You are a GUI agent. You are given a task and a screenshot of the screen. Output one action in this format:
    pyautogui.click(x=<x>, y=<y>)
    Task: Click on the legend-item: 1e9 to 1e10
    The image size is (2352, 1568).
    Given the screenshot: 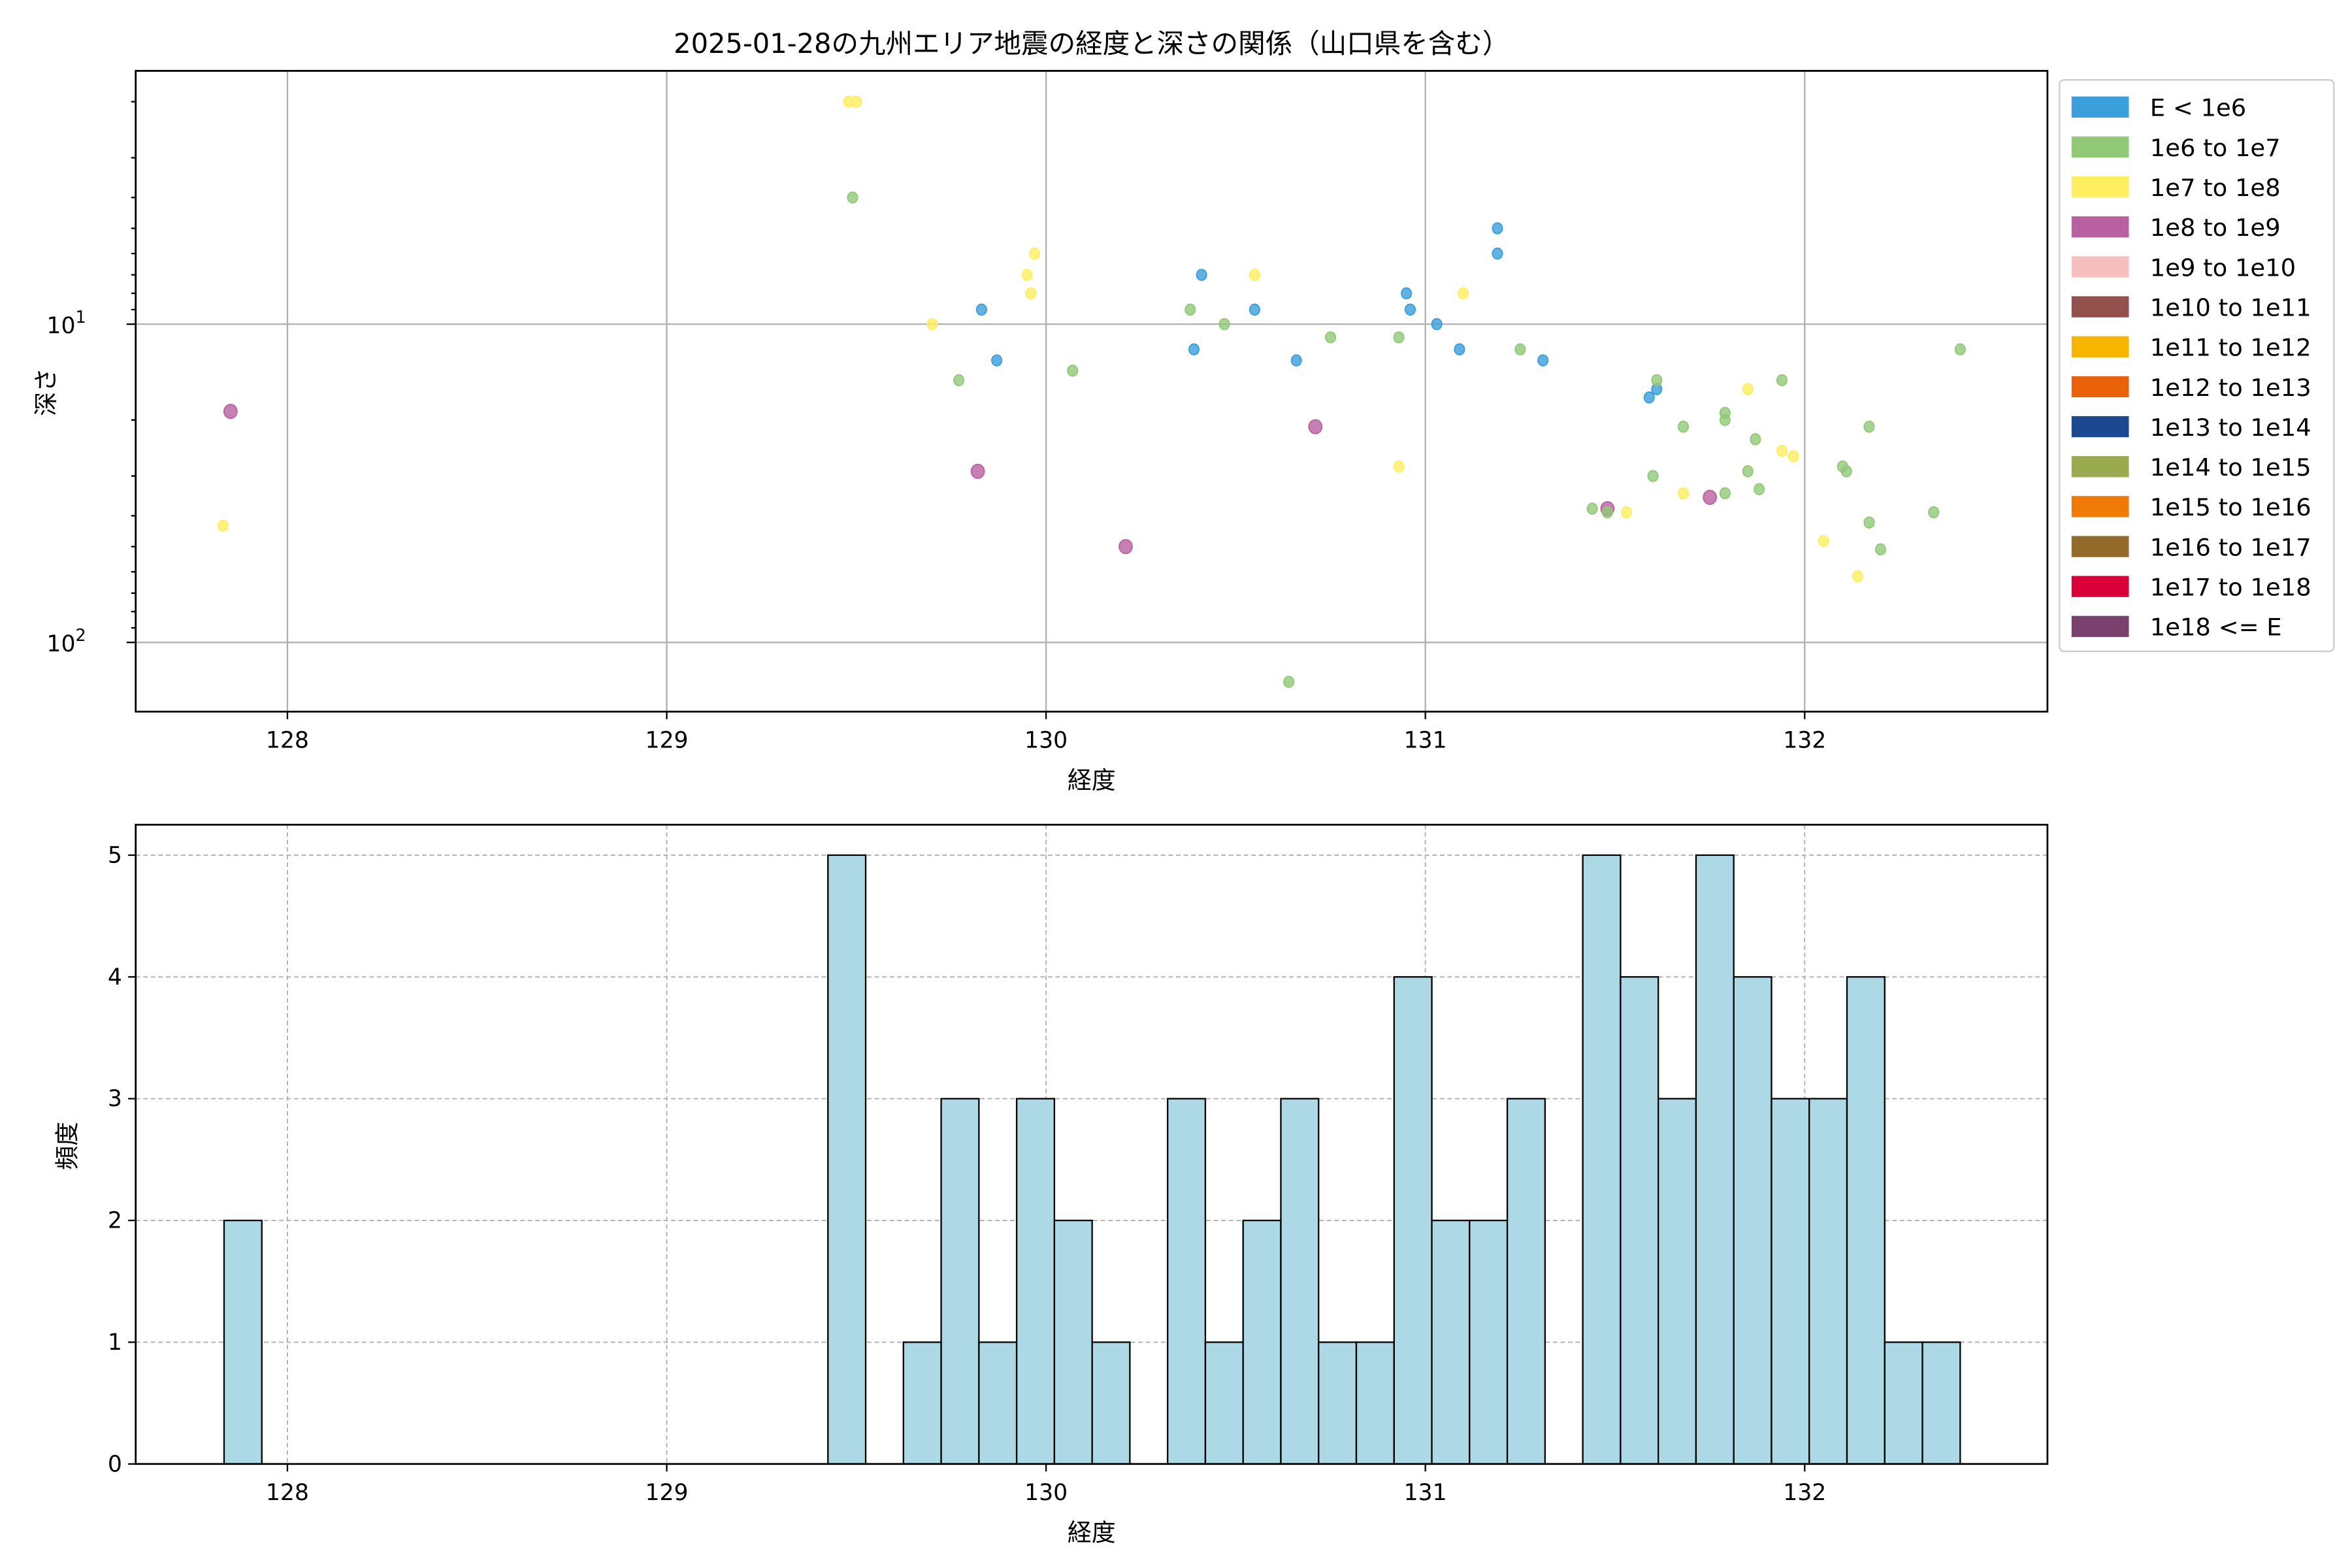 What is the action you would take?
    pyautogui.click(x=2183, y=267)
    